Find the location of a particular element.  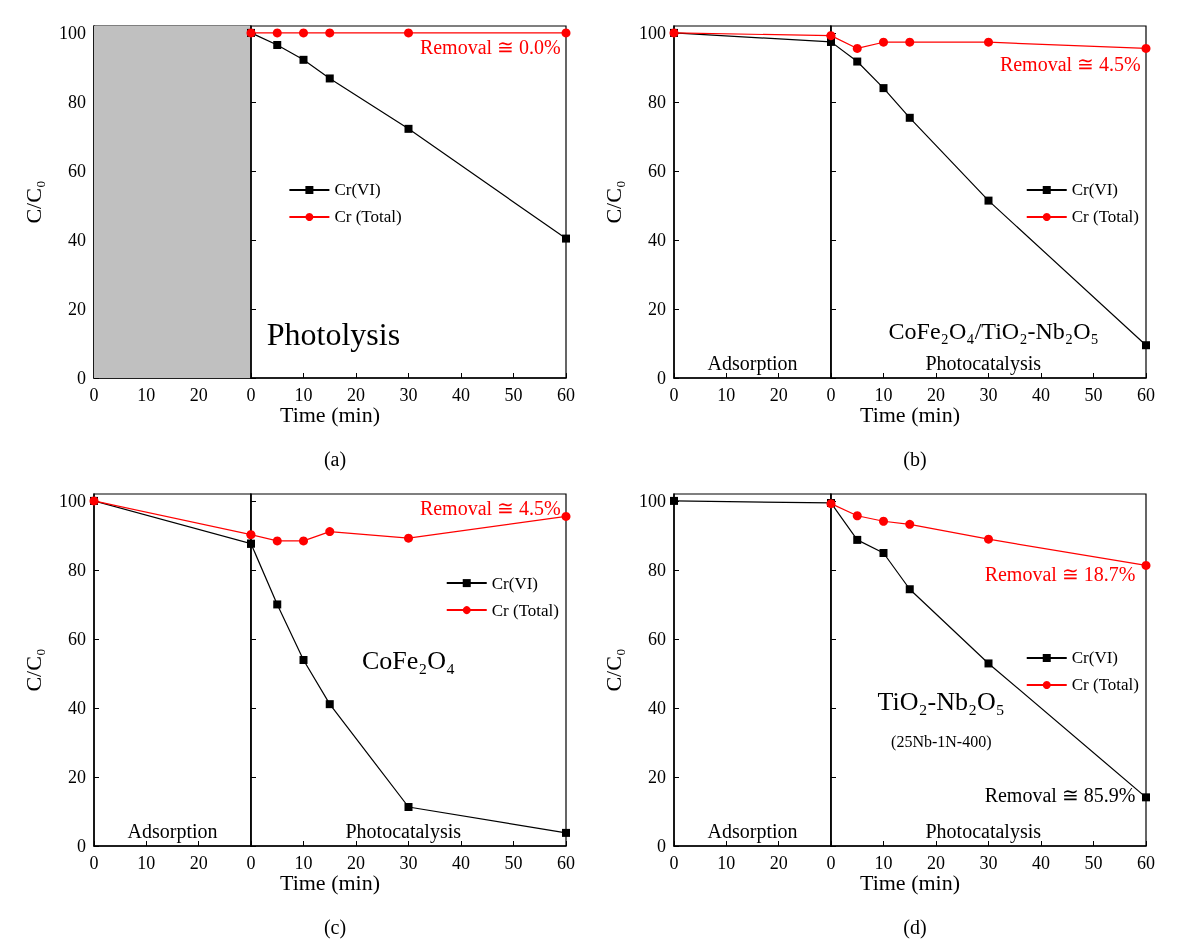

text: (c) is located at coordinates (335, 927).